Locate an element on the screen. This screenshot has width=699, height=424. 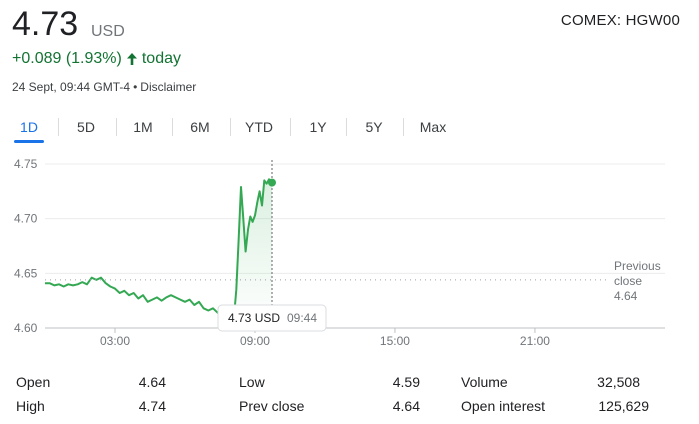
tooltip-box is located at coordinates (272, 318).